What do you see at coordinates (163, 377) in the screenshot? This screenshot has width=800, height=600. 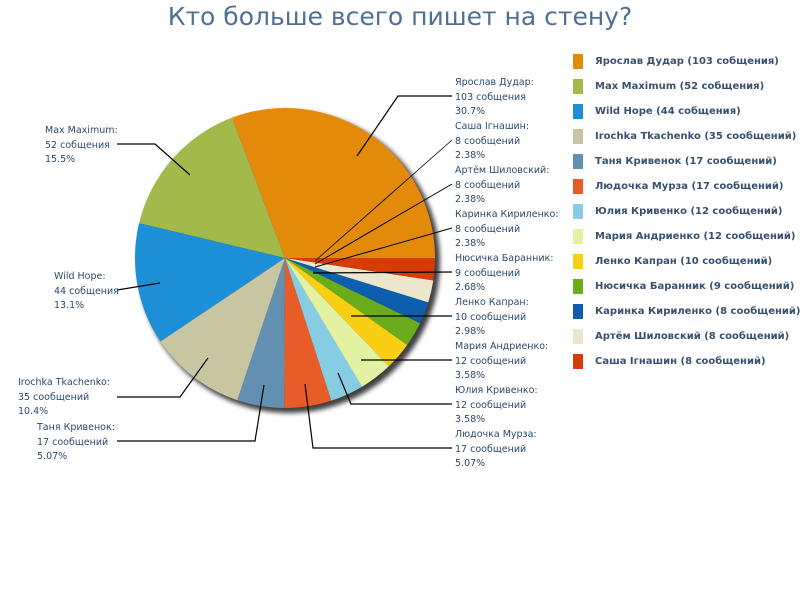 I see `leader-line-irochka` at bounding box center [163, 377].